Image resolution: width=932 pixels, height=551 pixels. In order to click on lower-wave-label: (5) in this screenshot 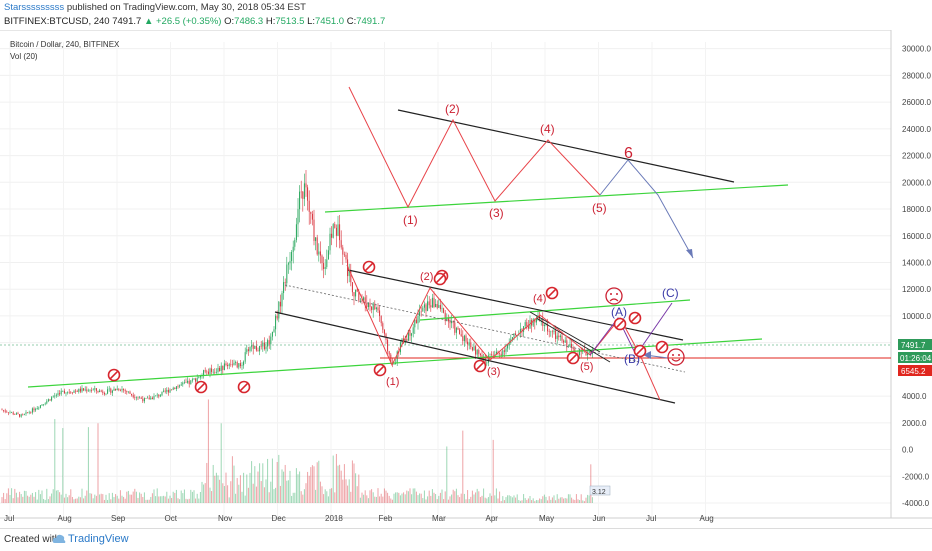, I will do `click(586, 367)`.